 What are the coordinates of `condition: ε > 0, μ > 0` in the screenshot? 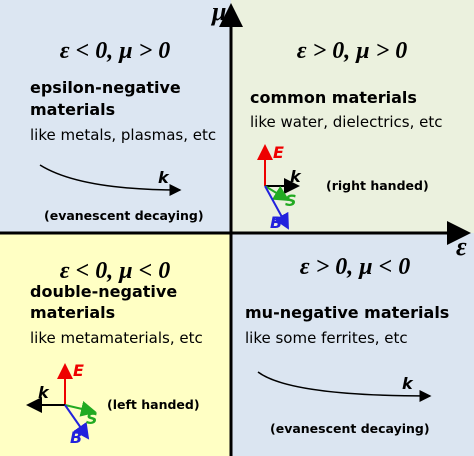 It's located at (352, 51).